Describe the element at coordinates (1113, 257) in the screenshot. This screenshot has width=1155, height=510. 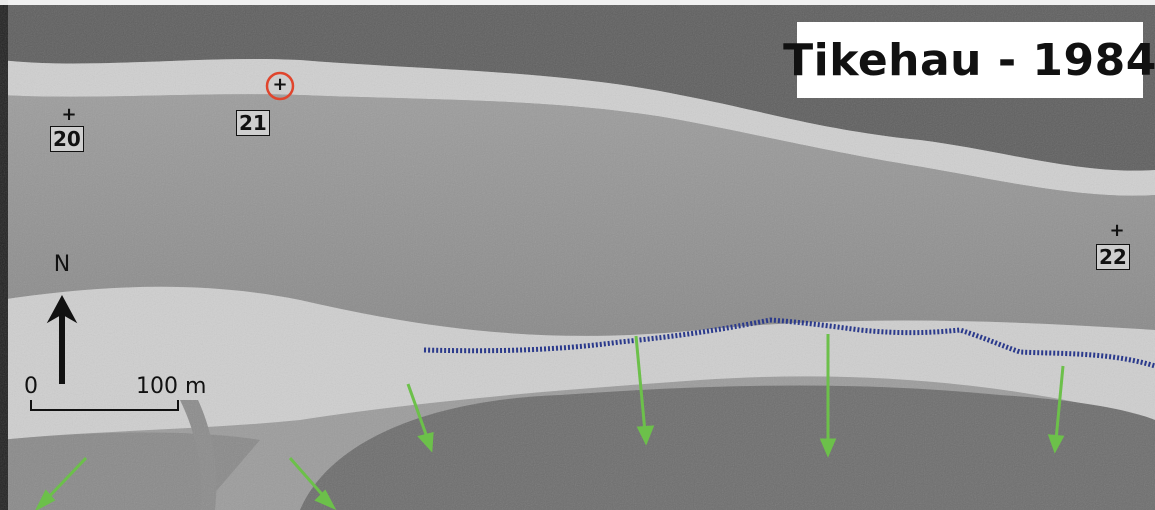
I see `marker-label: 22` at that location.